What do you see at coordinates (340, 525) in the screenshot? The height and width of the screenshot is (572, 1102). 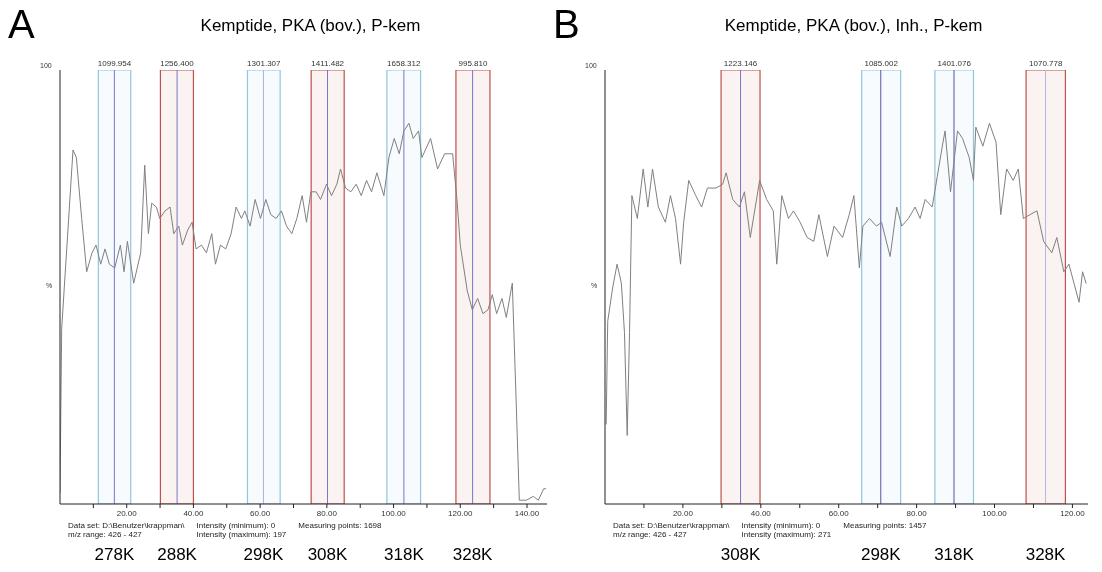 I see `text: Measuring points: 1698` at bounding box center [340, 525].